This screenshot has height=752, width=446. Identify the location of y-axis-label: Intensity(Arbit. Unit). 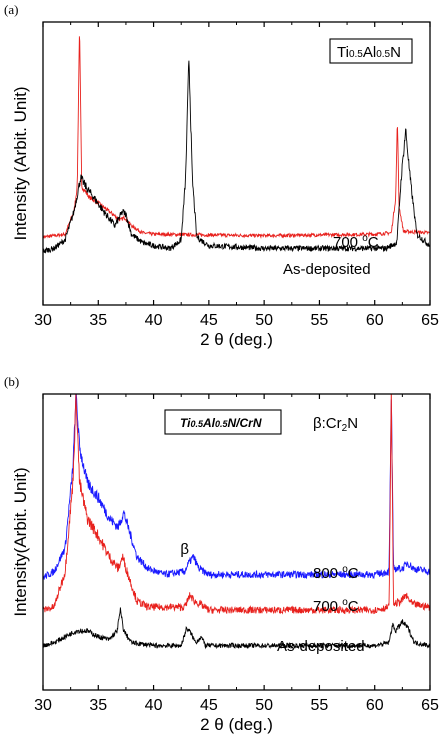
(20, 541).